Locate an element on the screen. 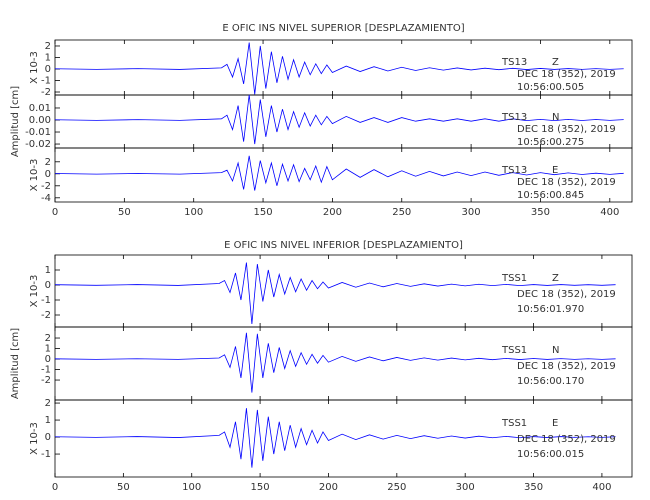 The height and width of the screenshot is (500, 650). time: 10:56:00.275 is located at coordinates (550, 142).